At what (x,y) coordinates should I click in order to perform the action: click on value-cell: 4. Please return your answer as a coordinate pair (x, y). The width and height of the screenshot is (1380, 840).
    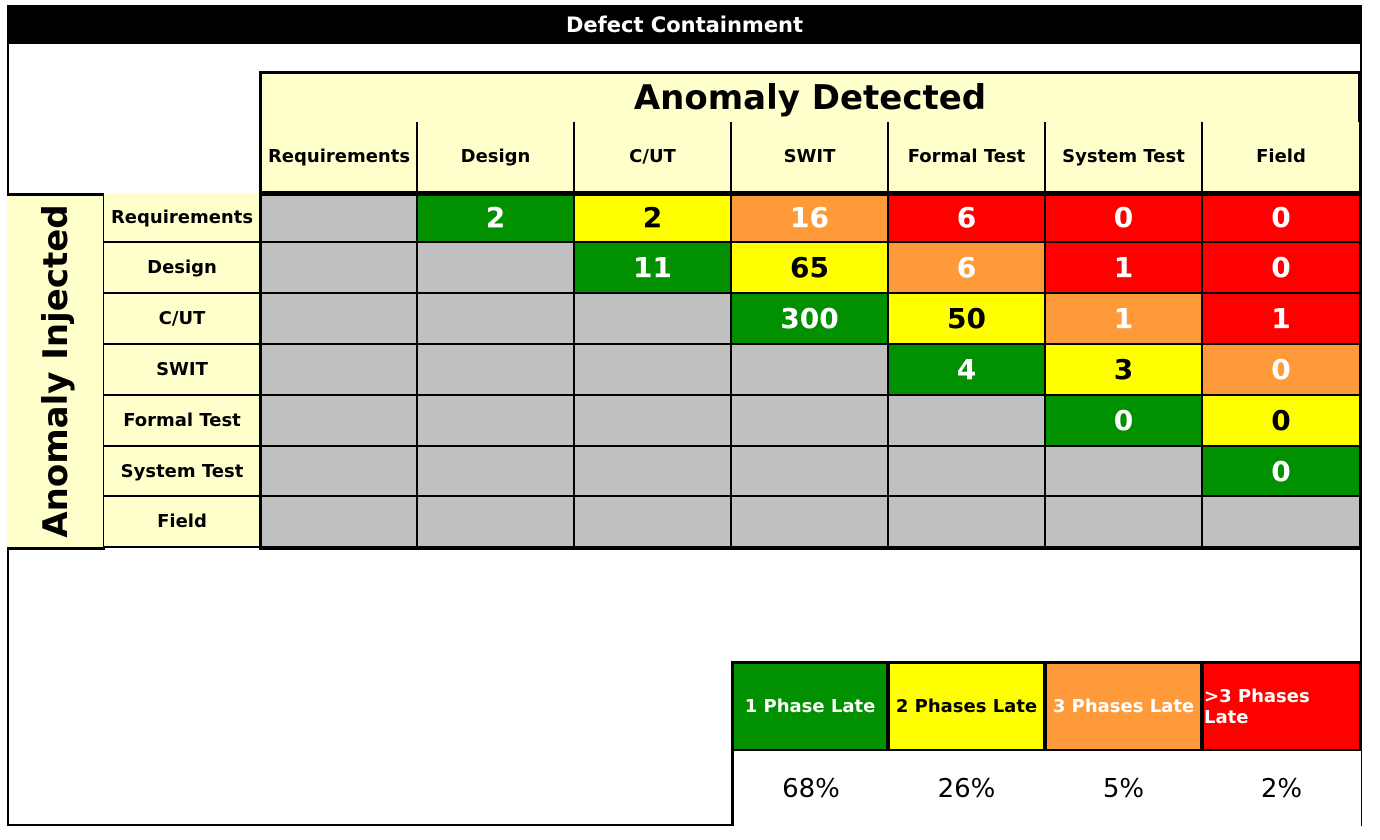
    Looking at the image, I should click on (967, 370).